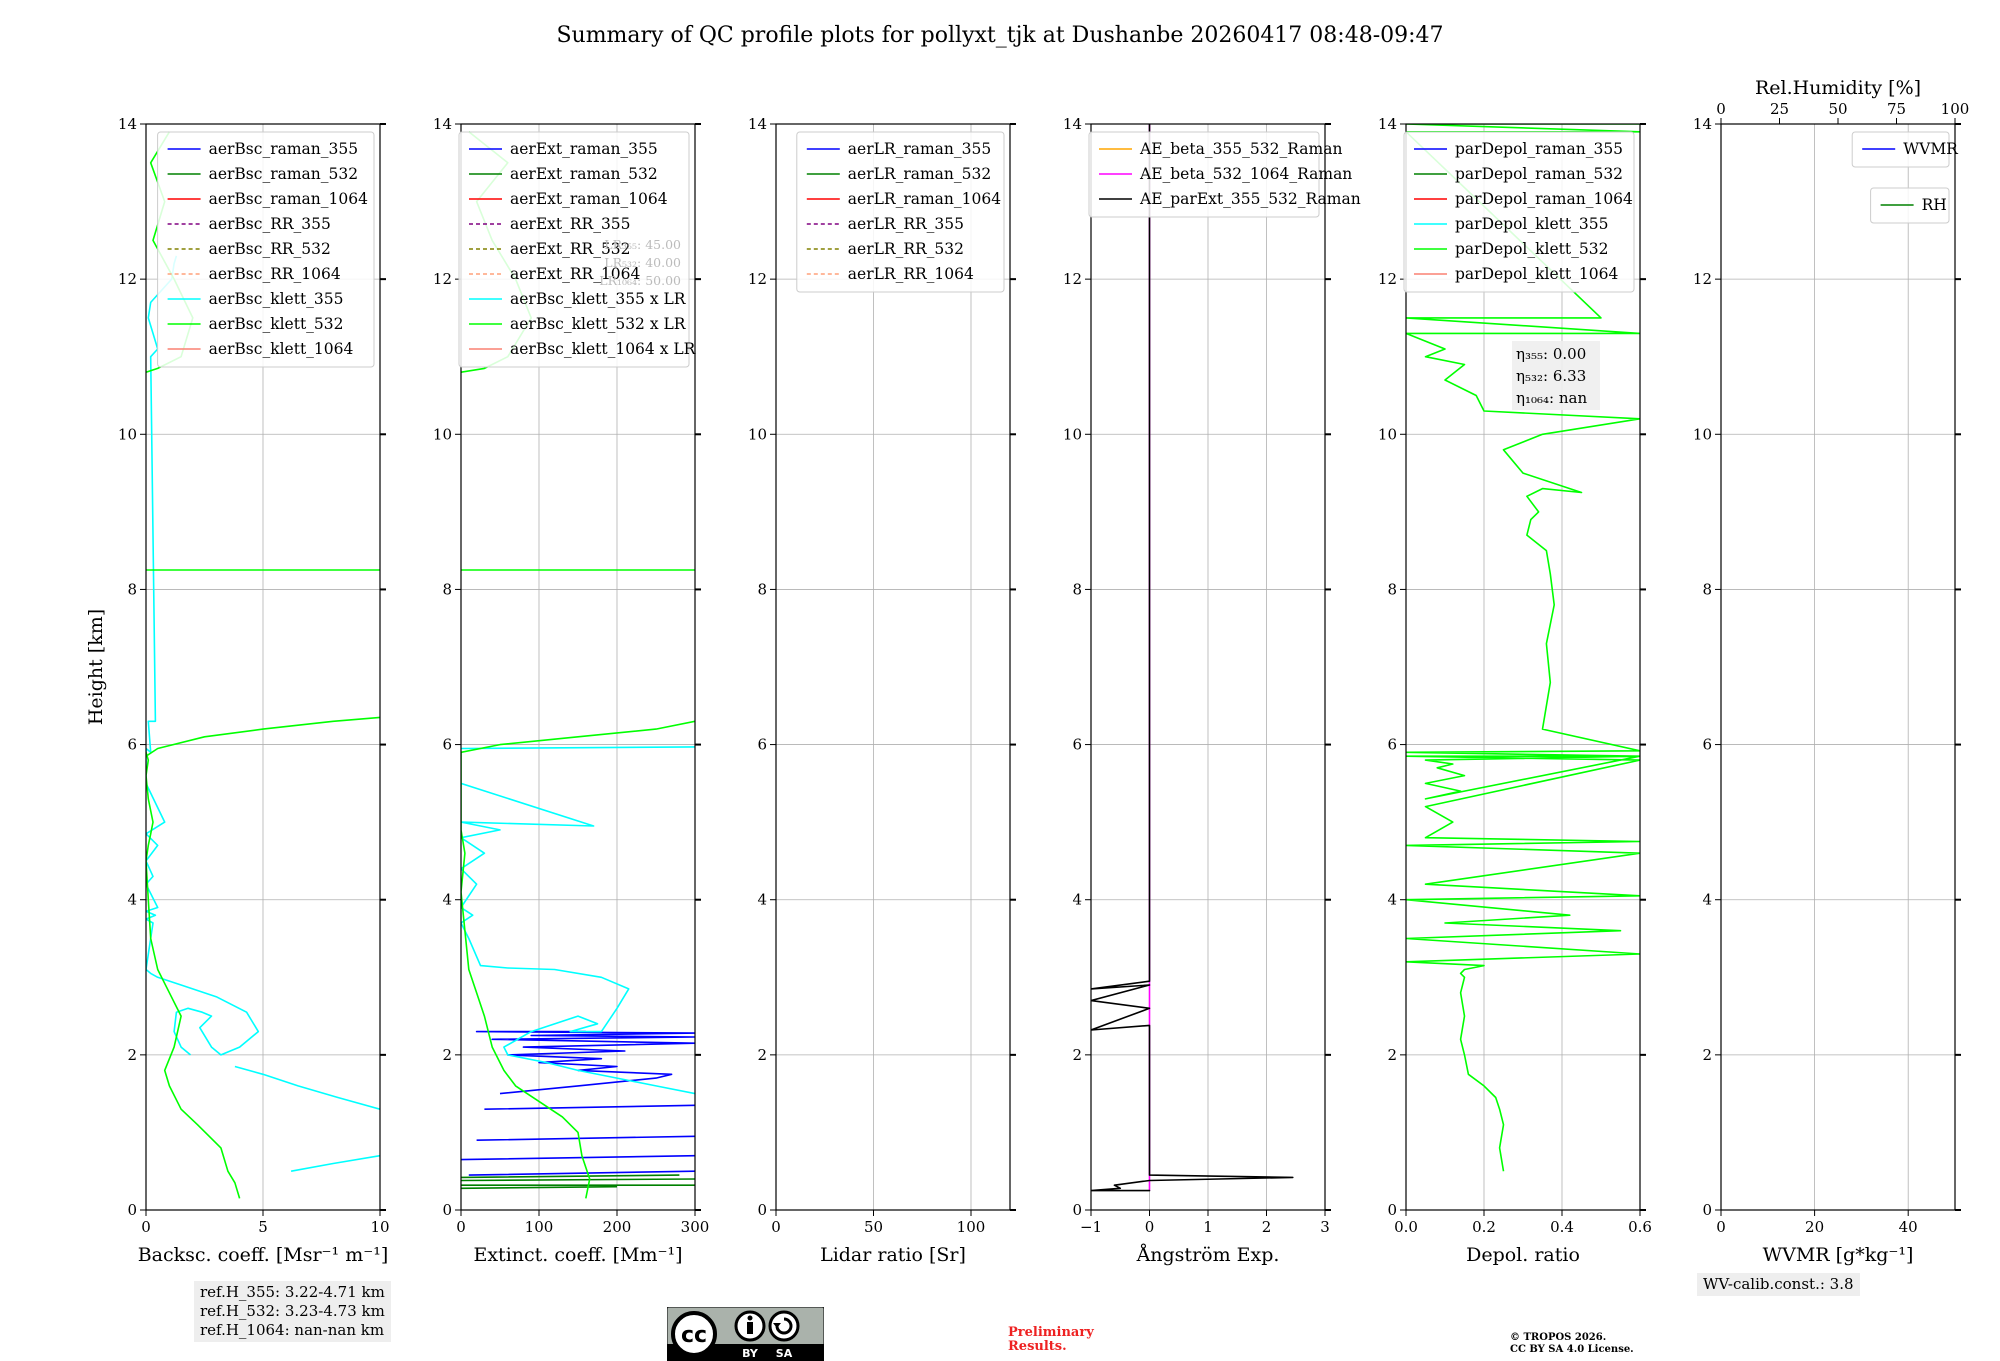 Image resolution: width=2000 pixels, height=1361 pixels. Describe the element at coordinates (873, 1227) in the screenshot. I see `x-tick-label: 50` at that location.